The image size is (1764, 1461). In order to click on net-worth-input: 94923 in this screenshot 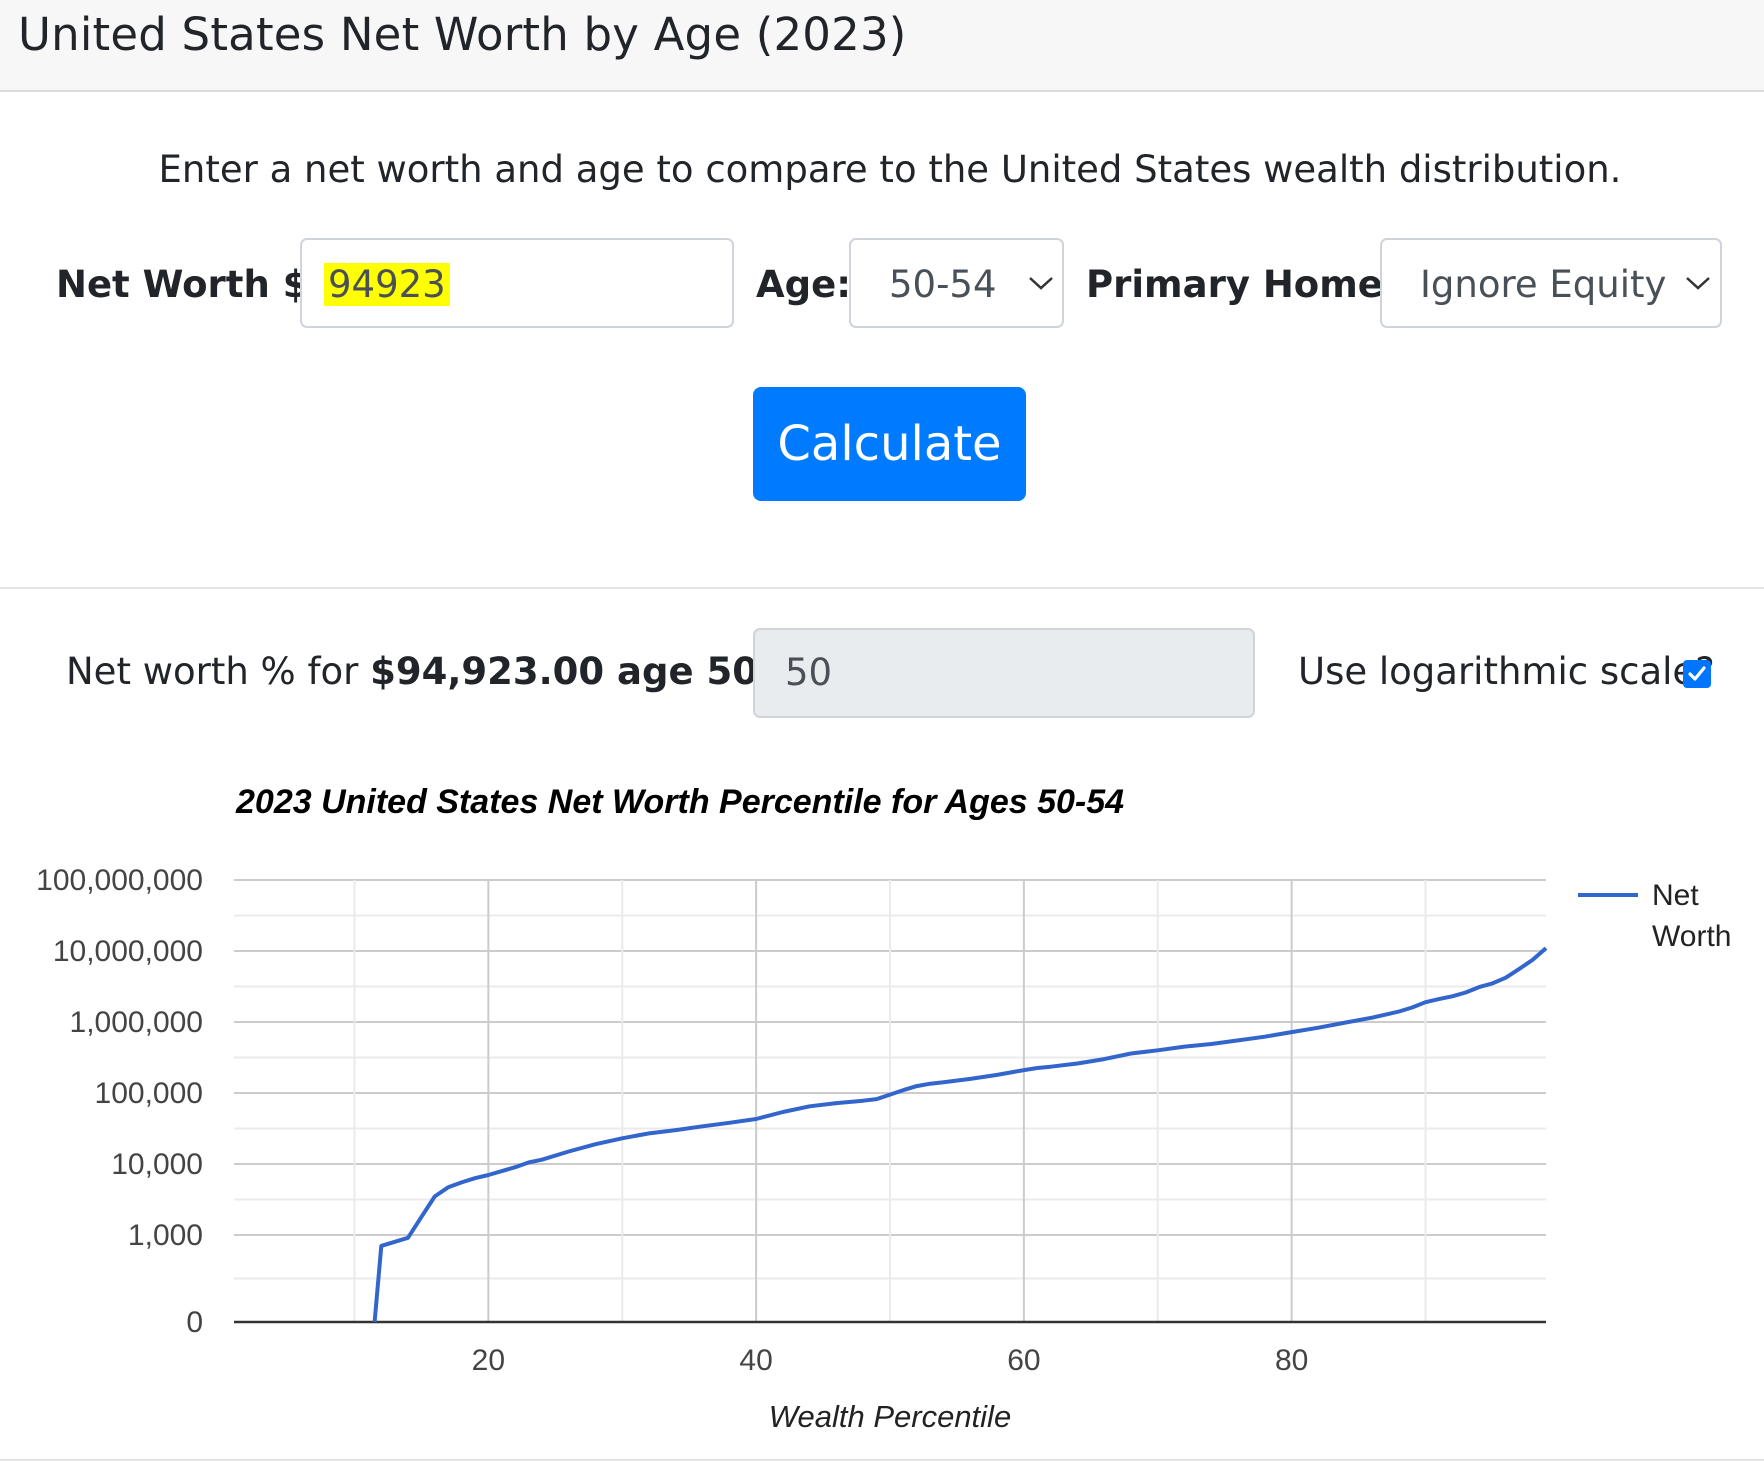, I will do `click(517, 283)`.